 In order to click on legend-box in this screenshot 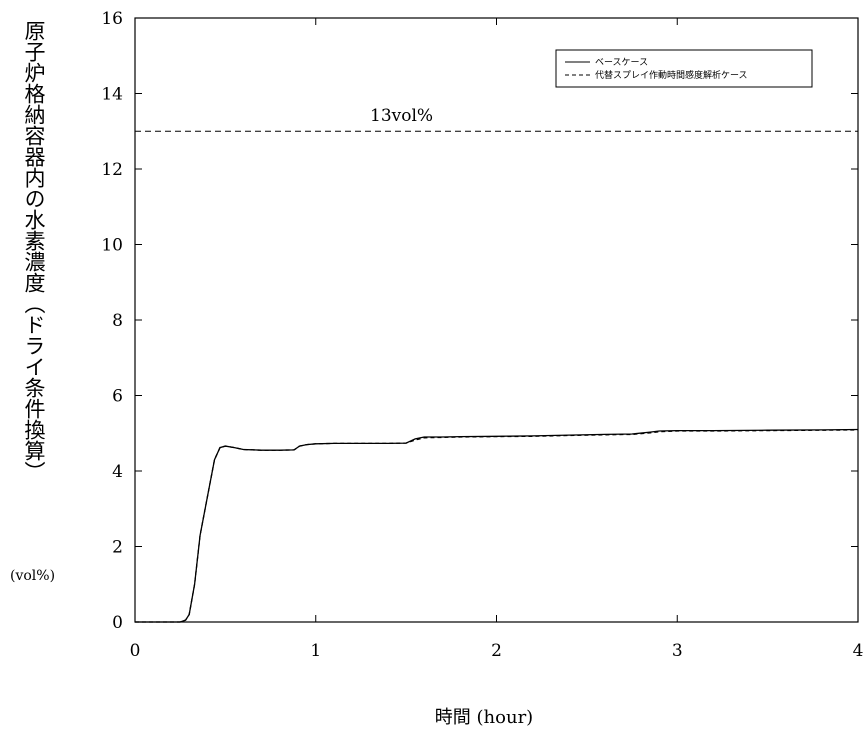, I will do `click(684, 68)`.